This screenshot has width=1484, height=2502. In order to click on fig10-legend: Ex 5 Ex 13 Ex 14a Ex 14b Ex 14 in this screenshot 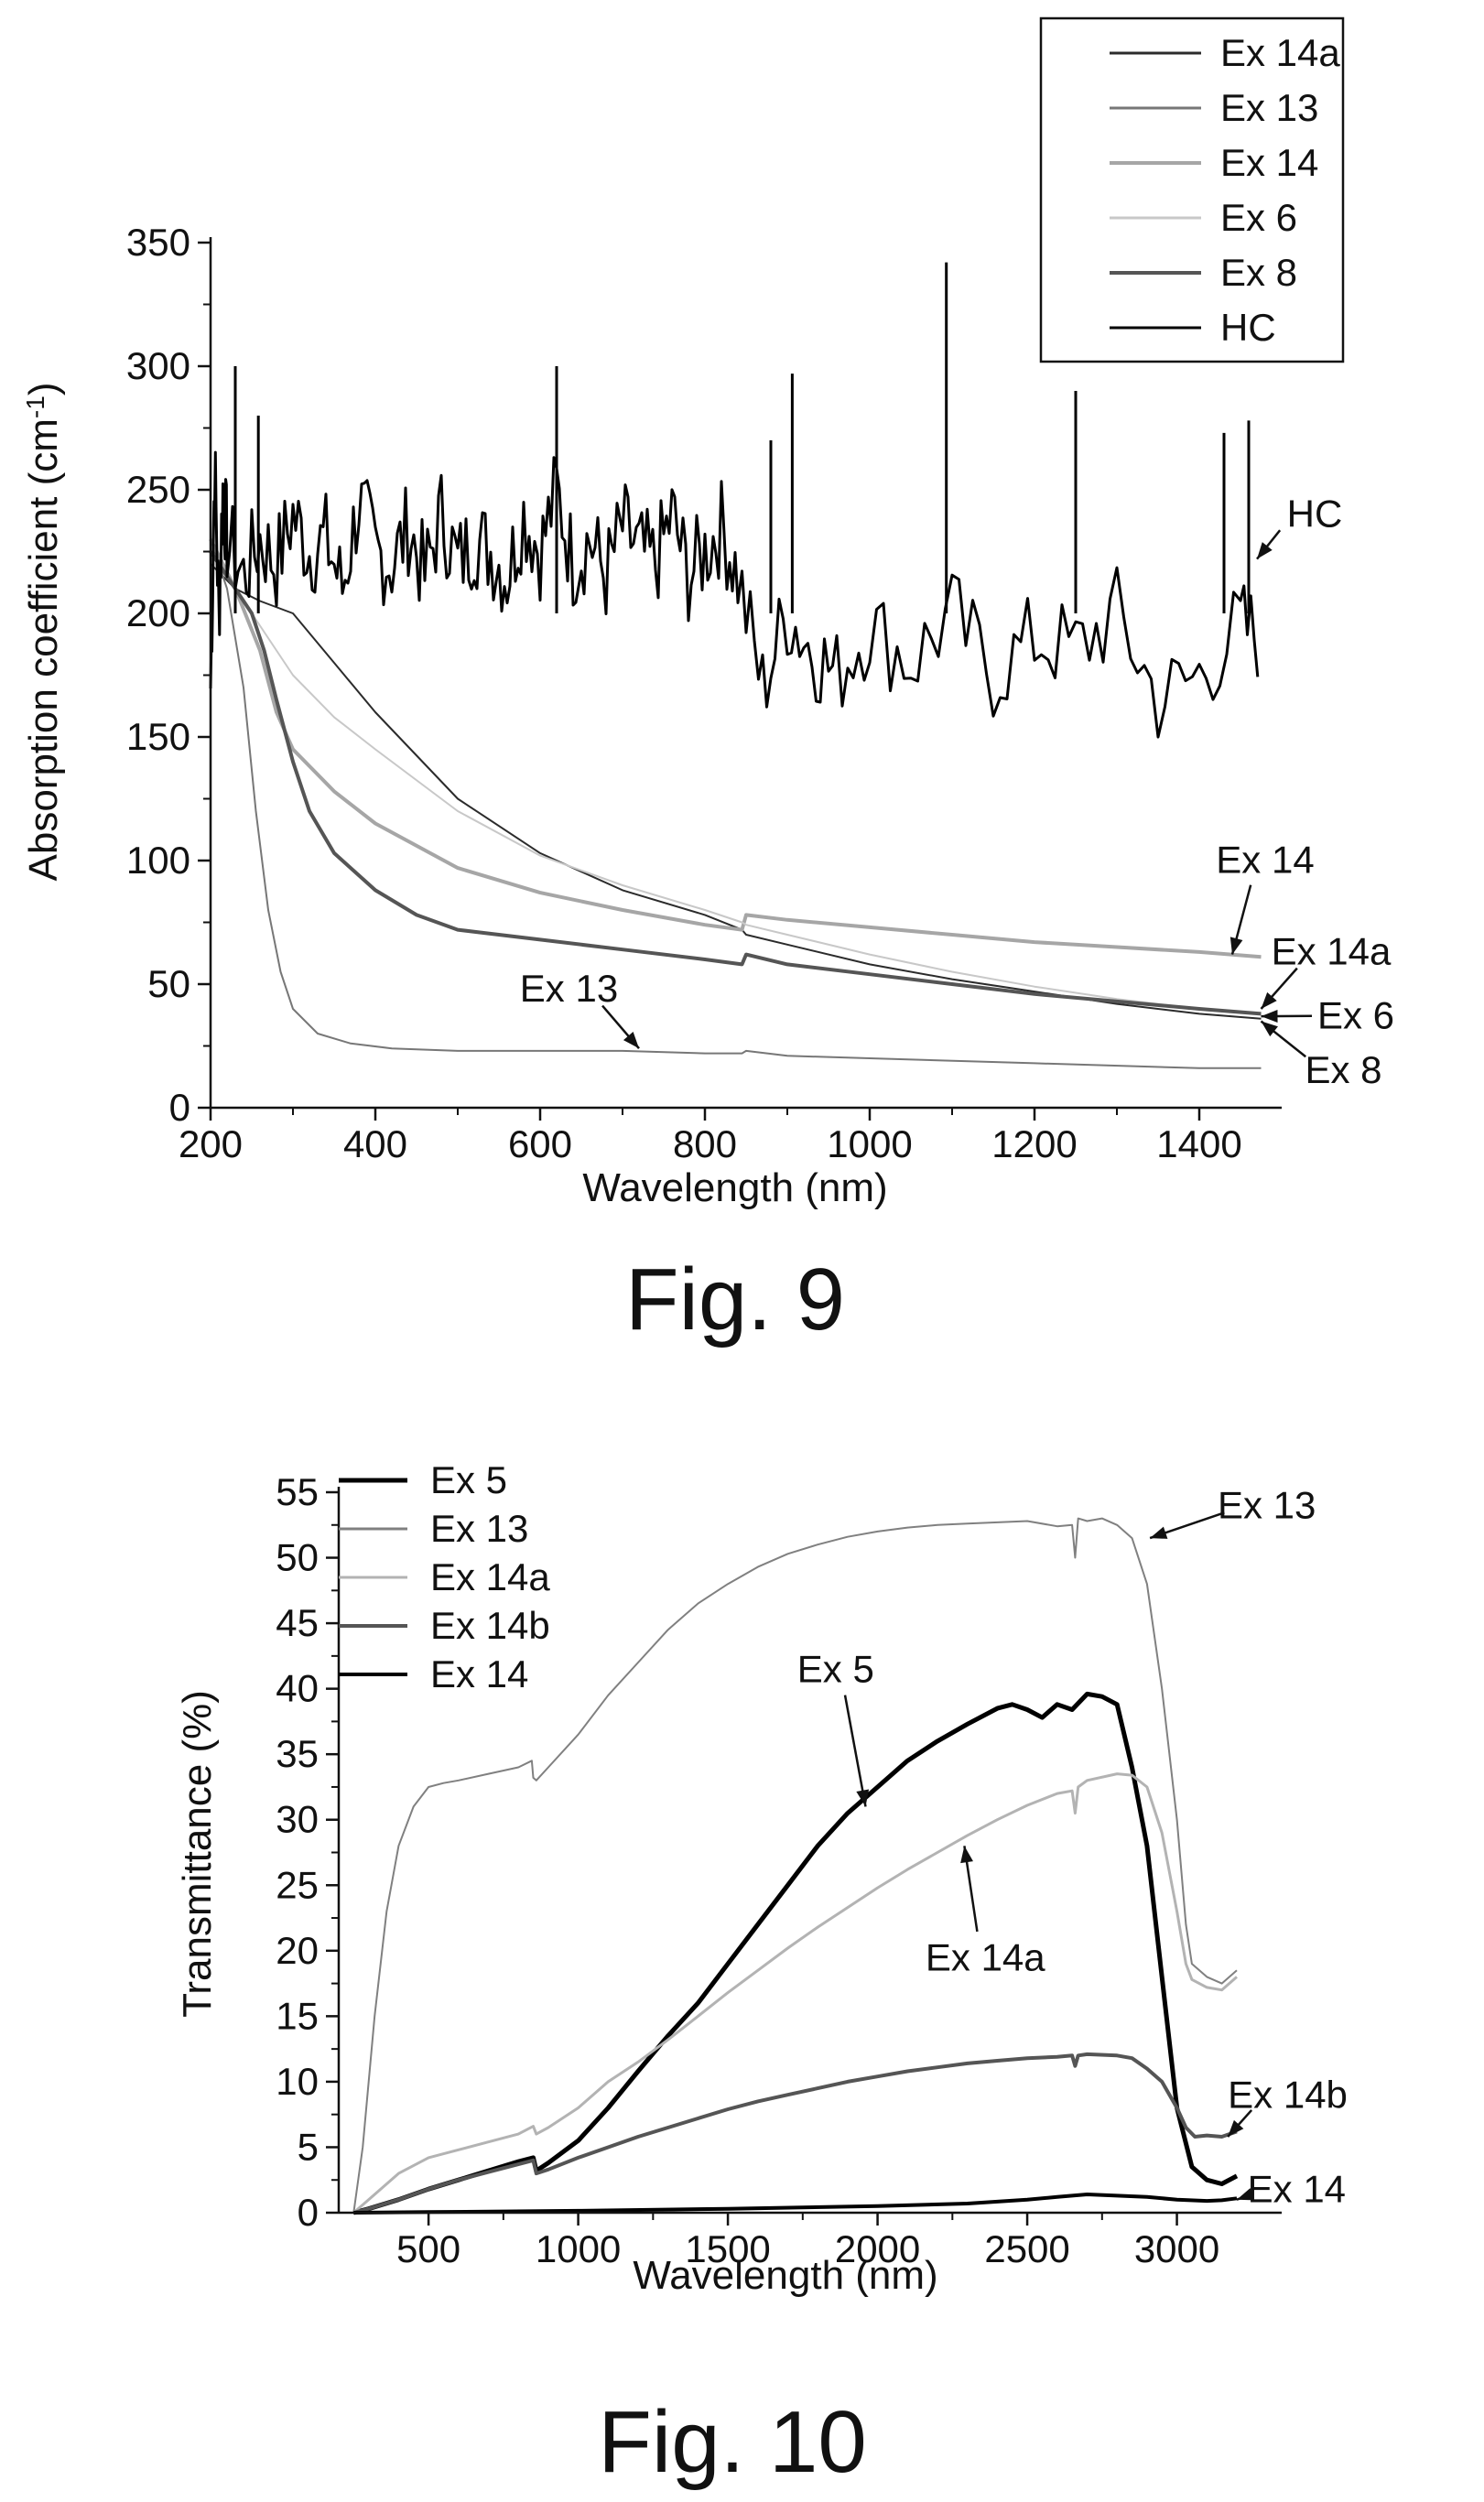, I will do `click(445, 1576)`.